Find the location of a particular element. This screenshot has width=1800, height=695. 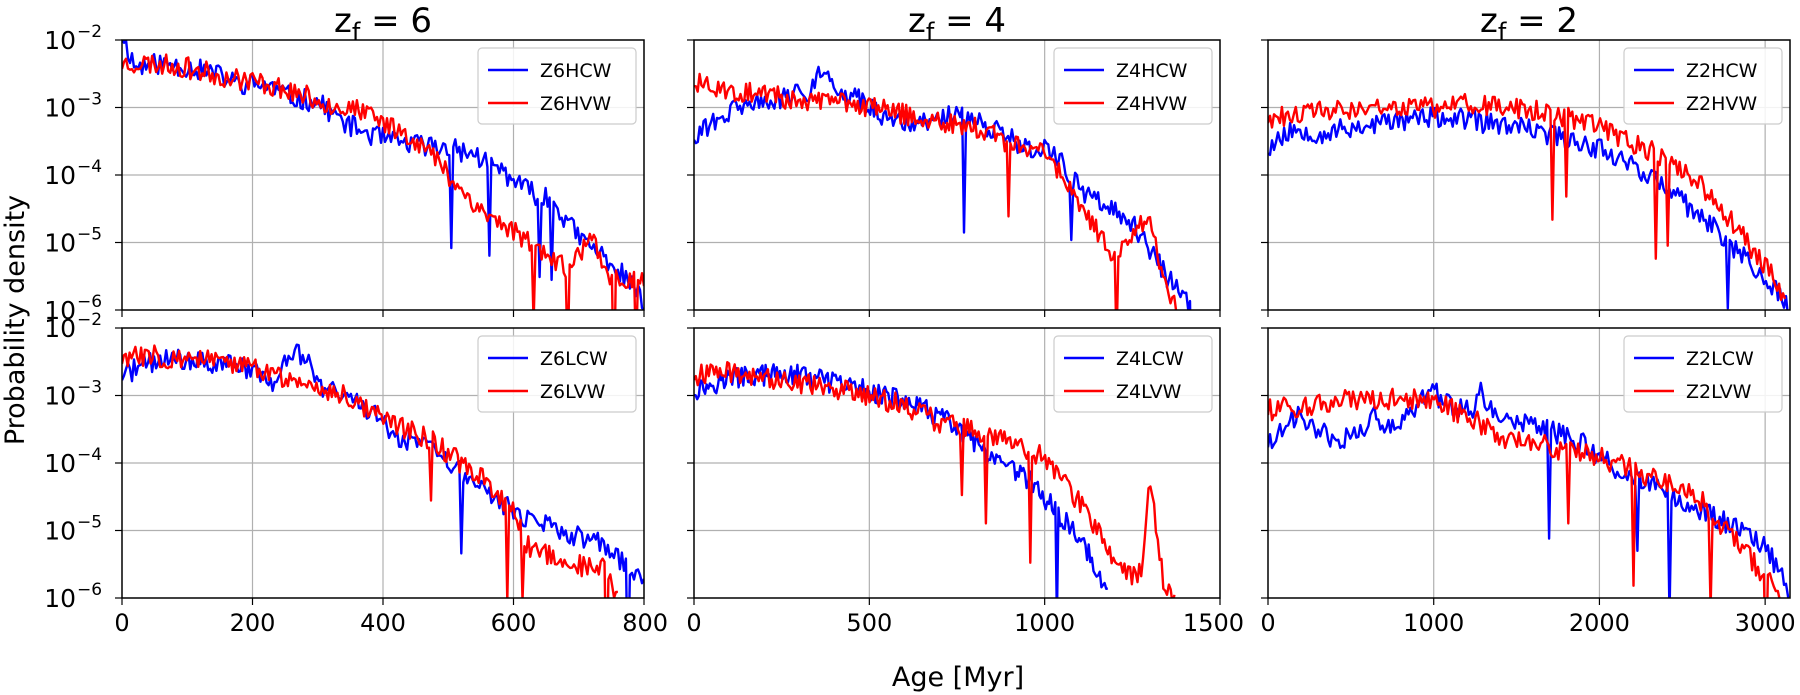

x-tick-label: 800 is located at coordinates (645, 623).